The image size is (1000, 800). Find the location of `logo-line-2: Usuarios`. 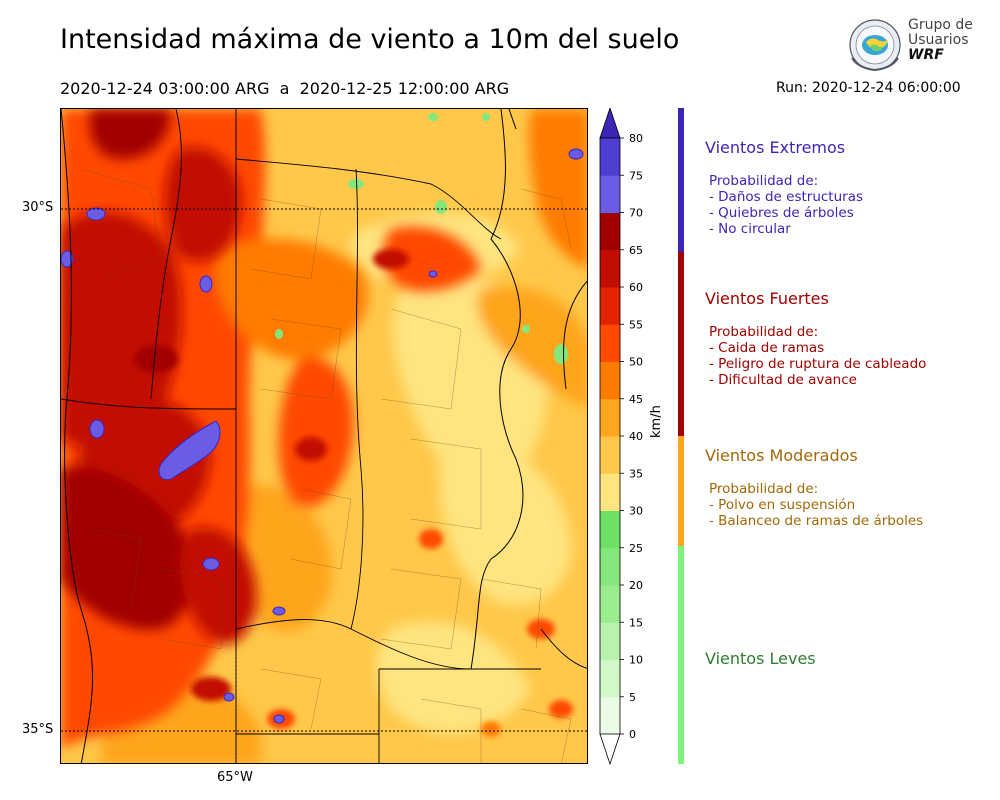

logo-line-2: Usuarios is located at coordinates (938, 40).